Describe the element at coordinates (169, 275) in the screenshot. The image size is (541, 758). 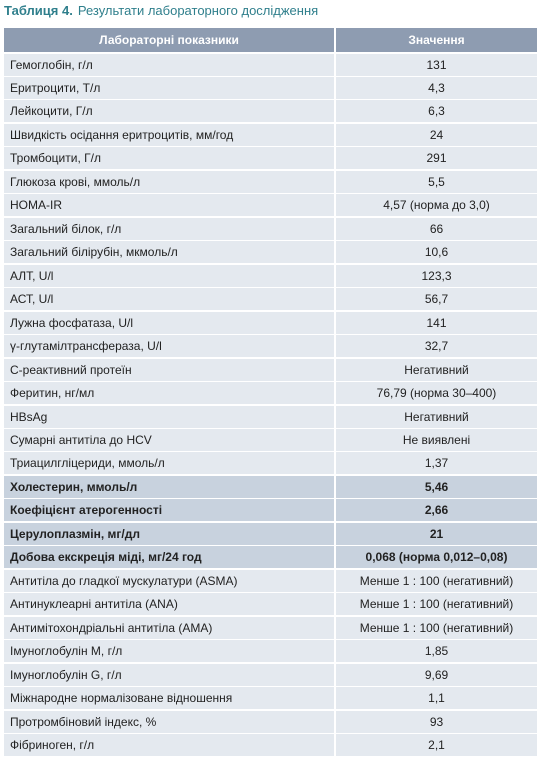
I see `indicator-cell: АЛТ, U/l` at that location.